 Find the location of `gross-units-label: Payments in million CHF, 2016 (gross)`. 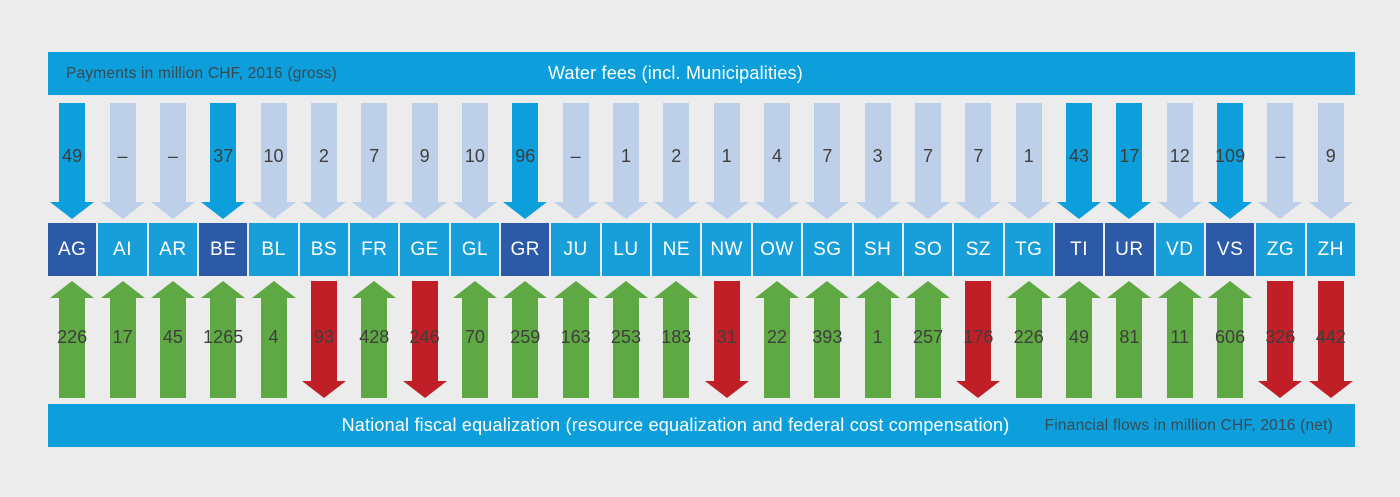

gross-units-label: Payments in million CHF, 2016 (gross) is located at coordinates (201, 73).